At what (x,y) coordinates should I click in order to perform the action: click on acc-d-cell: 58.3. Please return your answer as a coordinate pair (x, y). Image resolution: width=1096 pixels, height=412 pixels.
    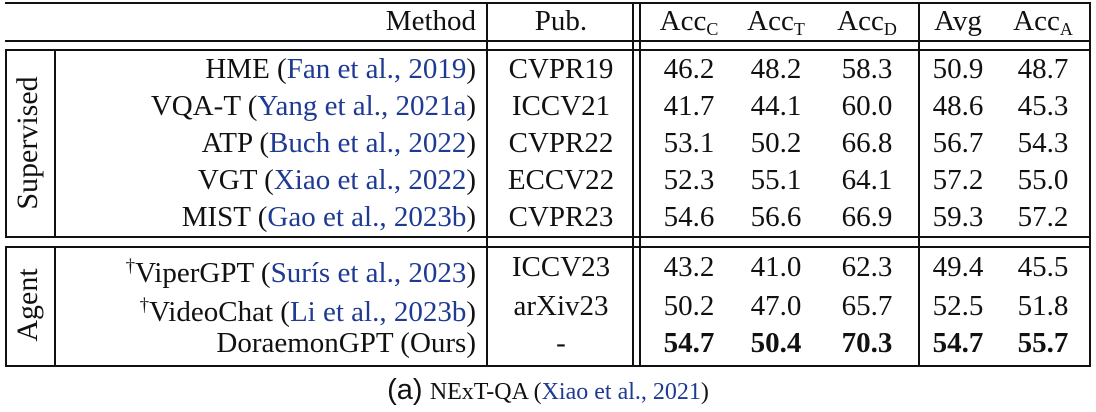
    Looking at the image, I should click on (867, 69).